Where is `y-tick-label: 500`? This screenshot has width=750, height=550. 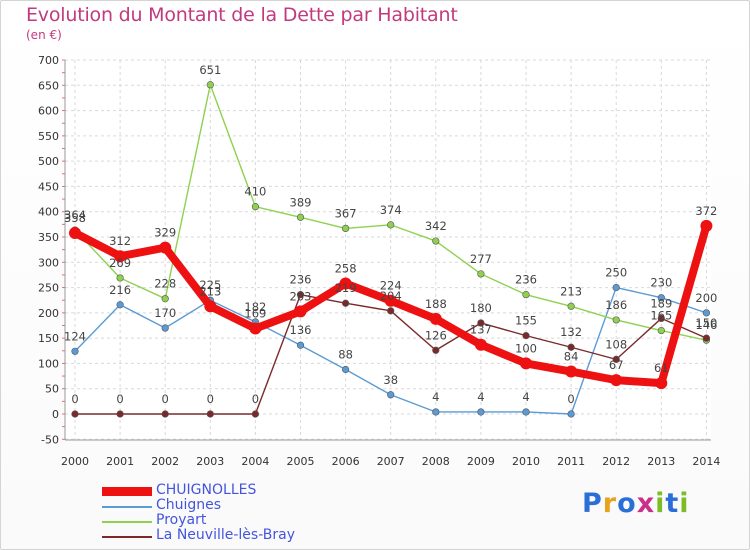 y-tick-label: 500 is located at coordinates (48, 161).